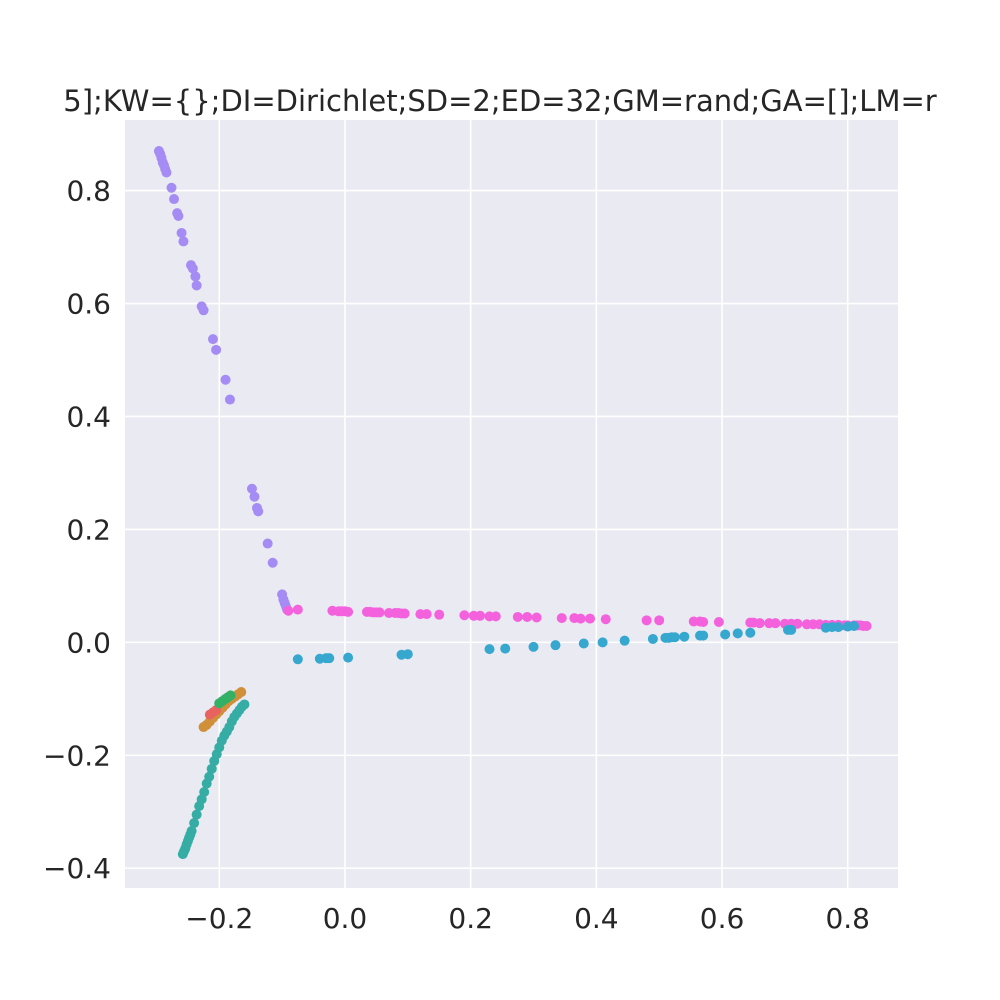 This screenshot has width=1000, height=1000. I want to click on y-tick-label: 0.2, so click(88, 529).